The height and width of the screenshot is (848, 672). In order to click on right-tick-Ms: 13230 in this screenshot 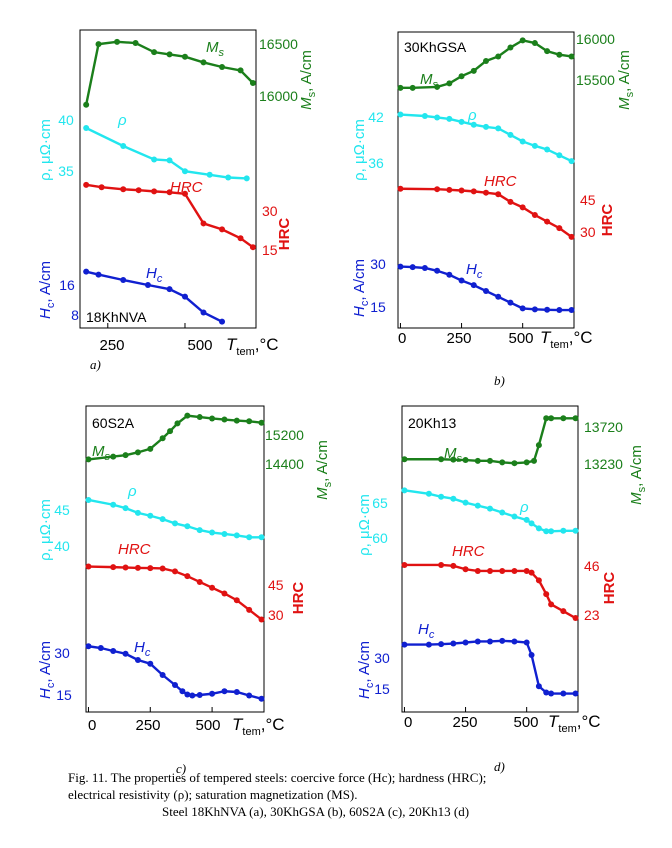, I will do `click(603, 464)`.